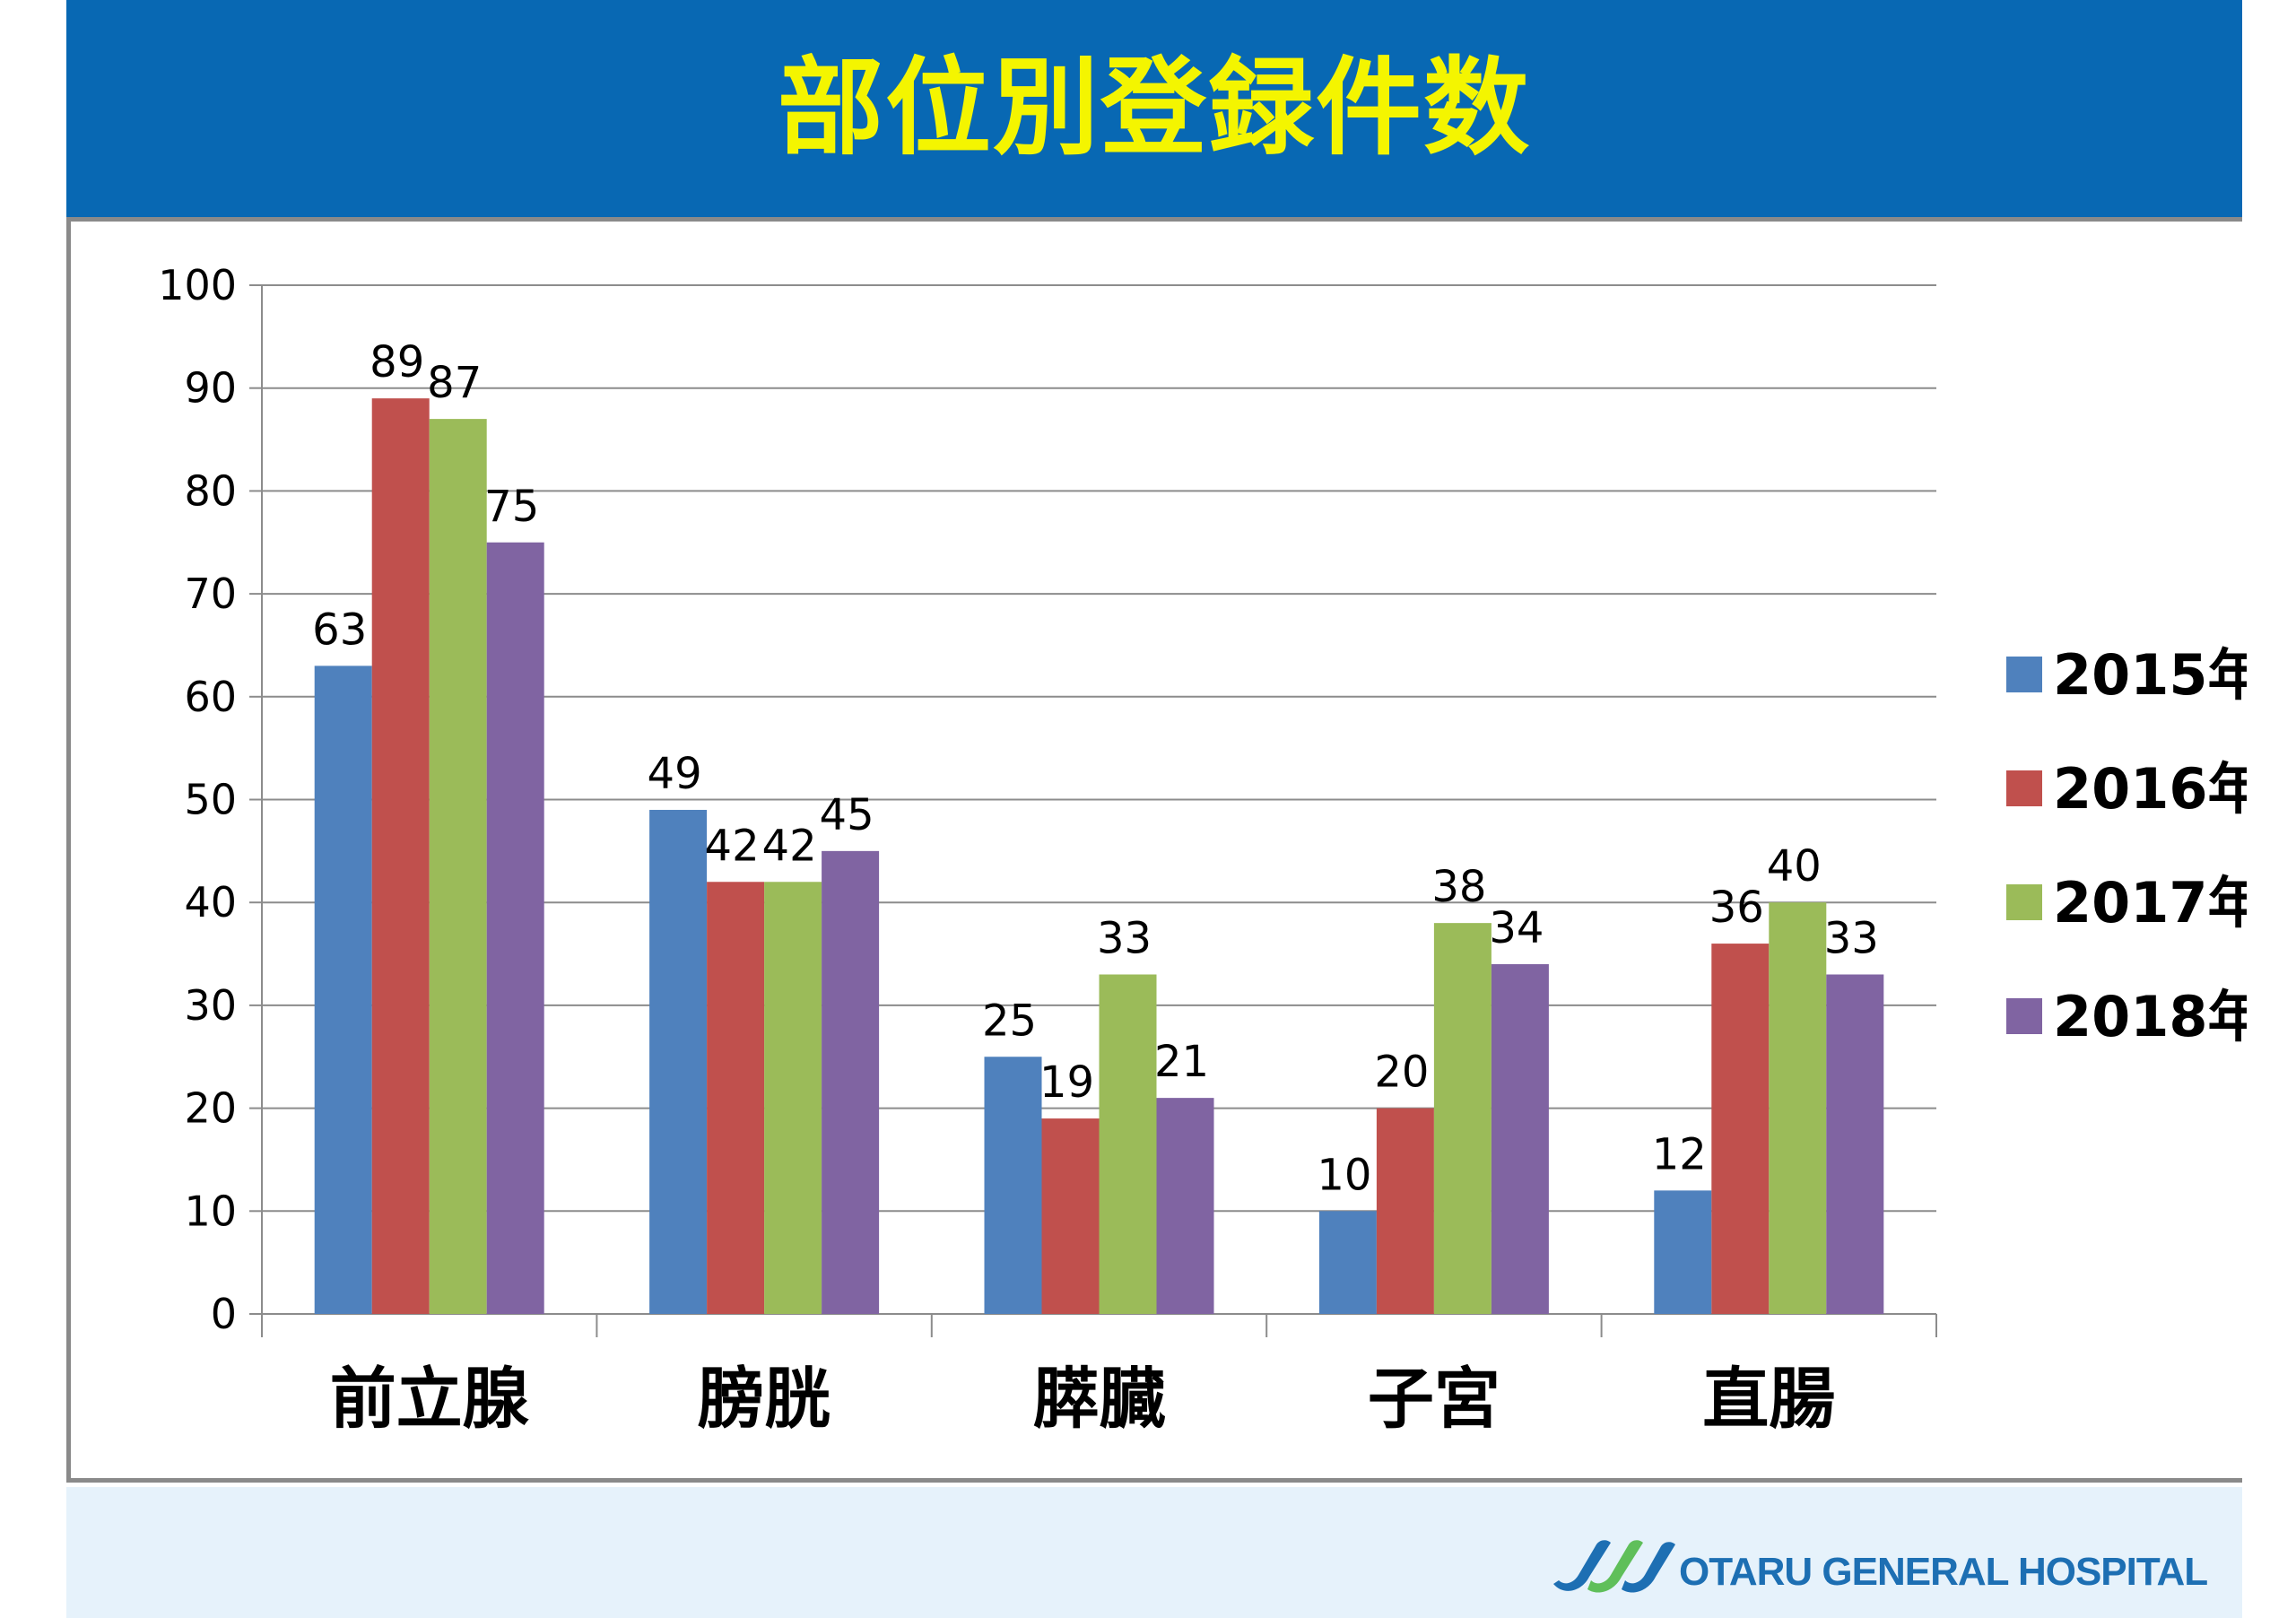  I want to click on data-label: 21, so click(1181, 1062).